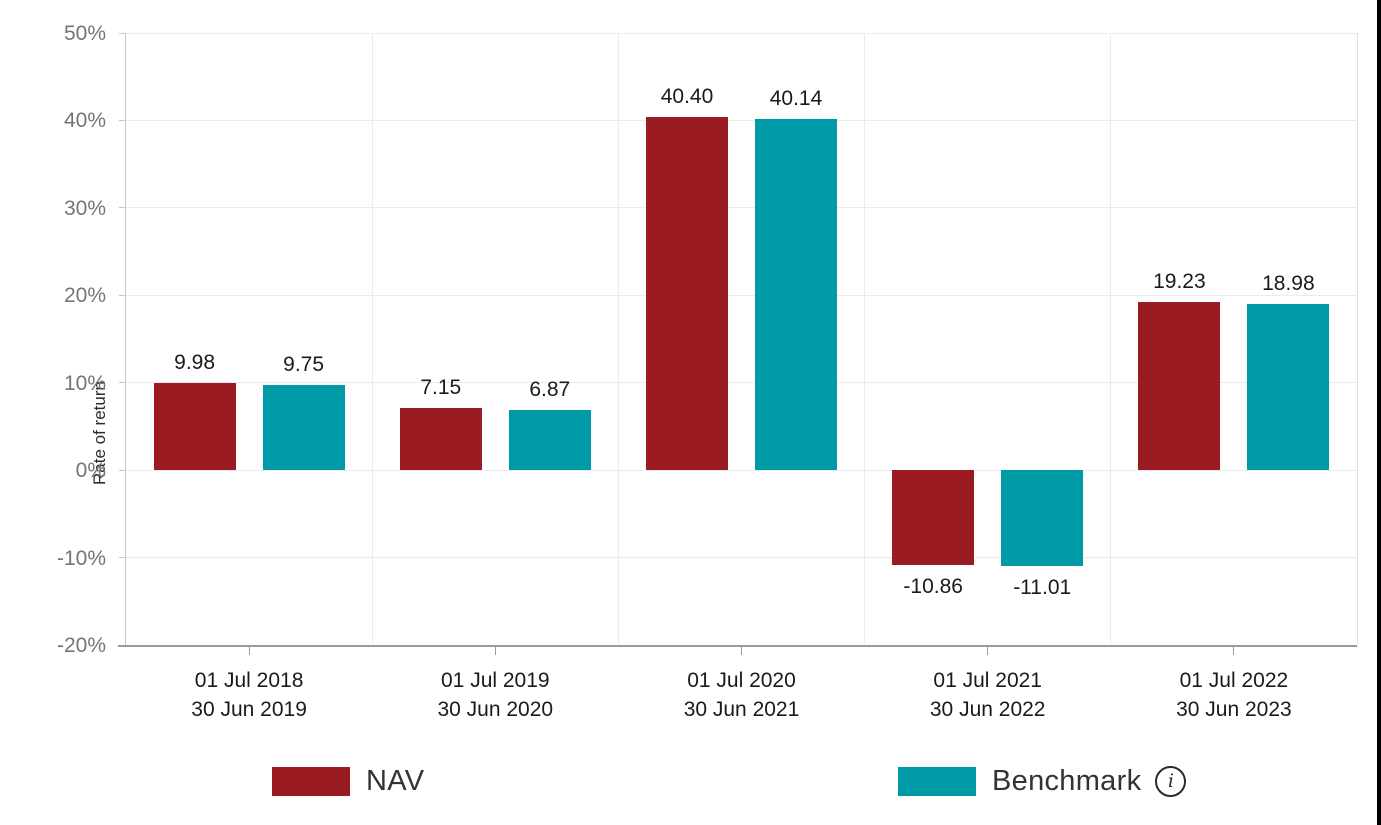 The width and height of the screenshot is (1381, 825). What do you see at coordinates (304, 364) in the screenshot?
I see `benchmark-value-label: 9.75` at bounding box center [304, 364].